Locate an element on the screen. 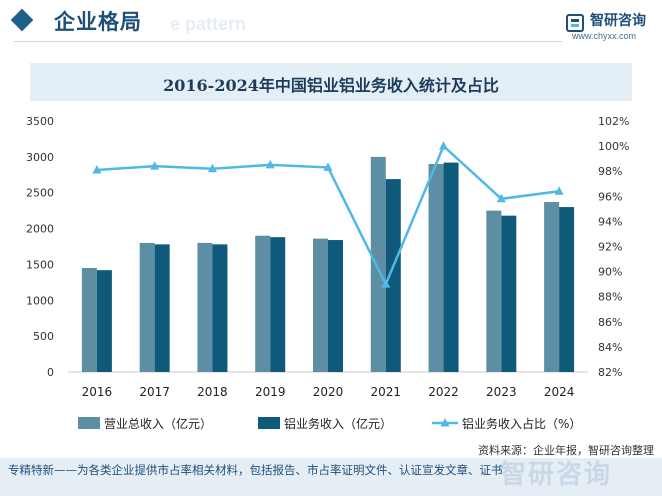 Image resolution: width=662 pixels, height=496 pixels. right-tick-label: 82% is located at coordinates (610, 372).